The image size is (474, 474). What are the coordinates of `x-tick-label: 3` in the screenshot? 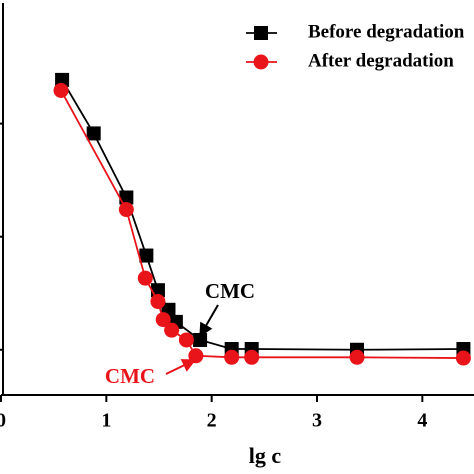 It's located at (317, 421).